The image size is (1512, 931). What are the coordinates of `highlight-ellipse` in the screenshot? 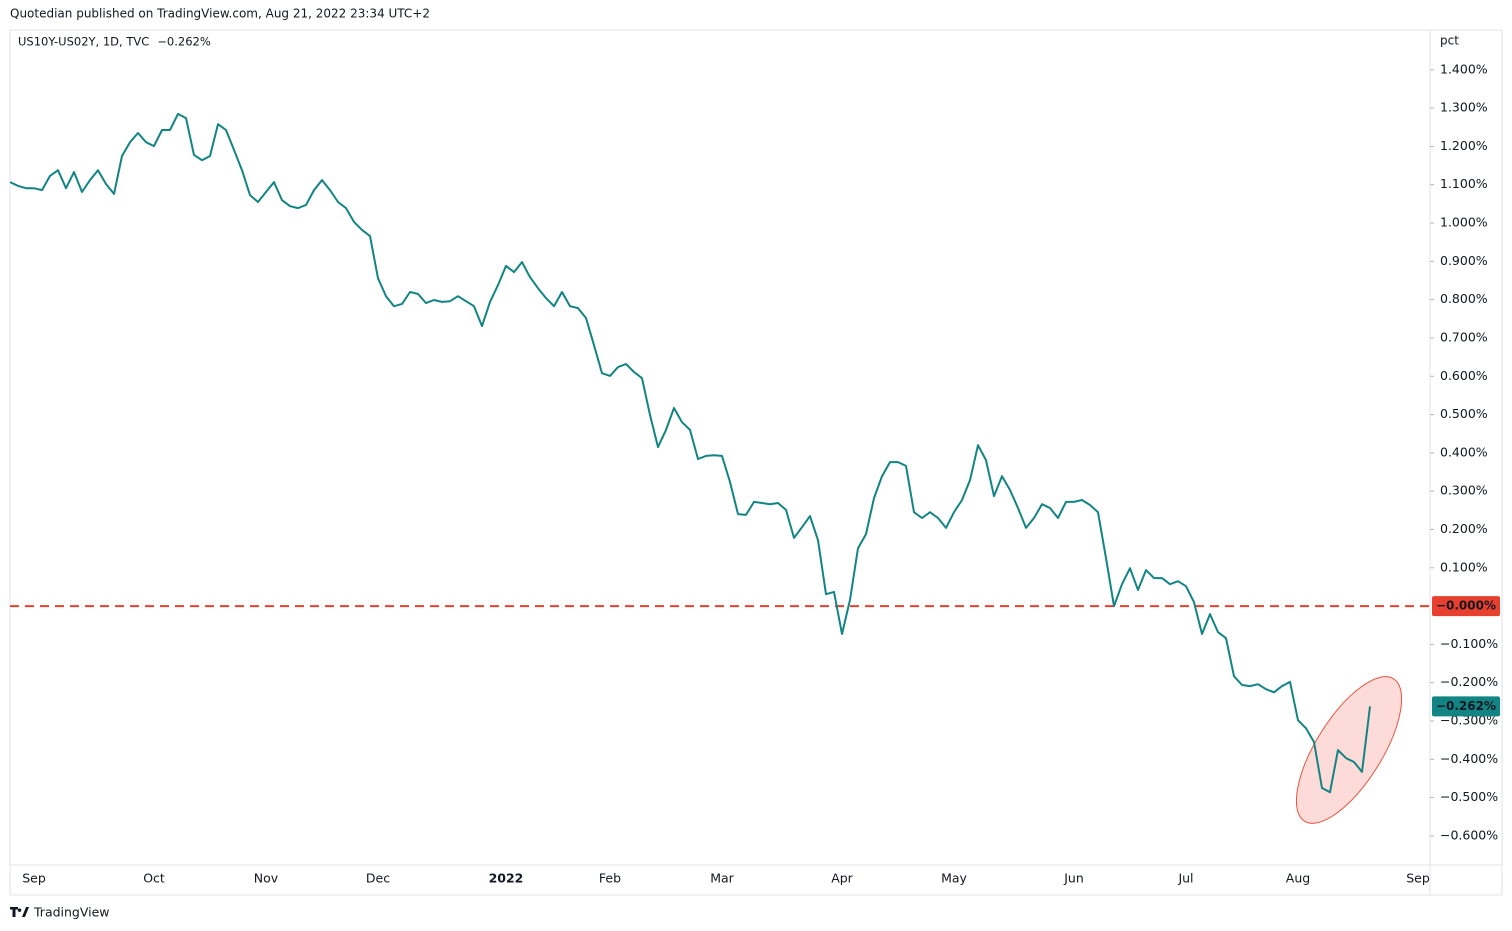 It's located at (1349, 750).